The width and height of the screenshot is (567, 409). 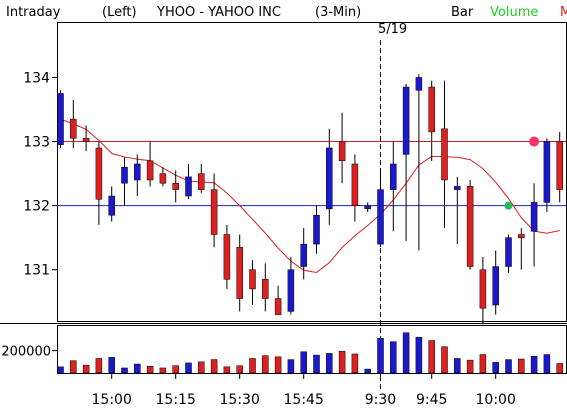 What do you see at coordinates (26, 352) in the screenshot?
I see `volume-tick-label: 200000` at bounding box center [26, 352].